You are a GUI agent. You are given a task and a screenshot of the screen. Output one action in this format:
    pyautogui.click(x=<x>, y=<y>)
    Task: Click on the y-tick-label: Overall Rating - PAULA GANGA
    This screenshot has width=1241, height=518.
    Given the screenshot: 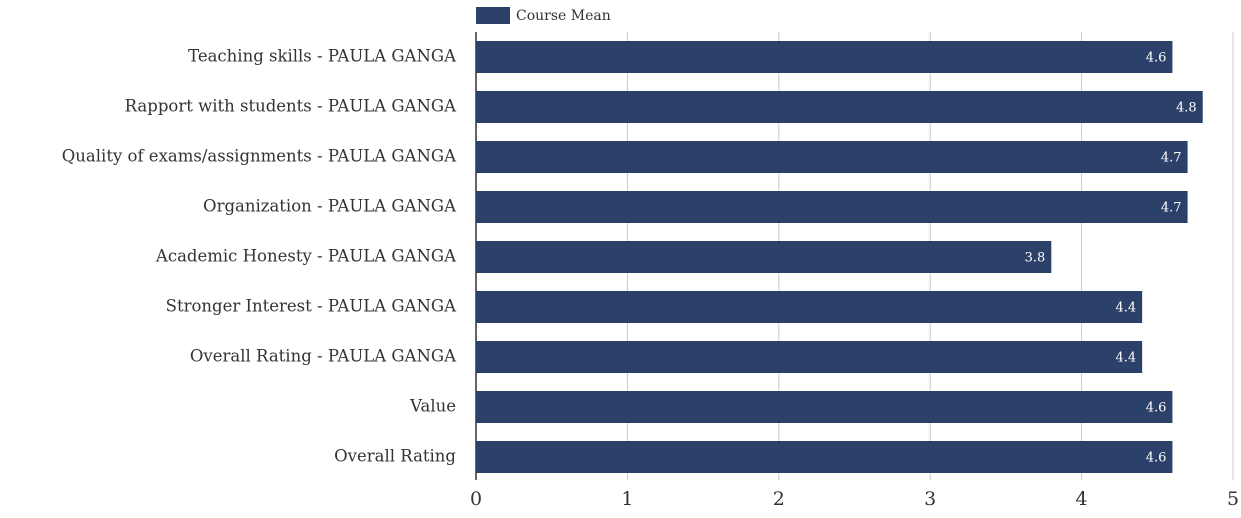 What is the action you would take?
    pyautogui.click(x=323, y=356)
    